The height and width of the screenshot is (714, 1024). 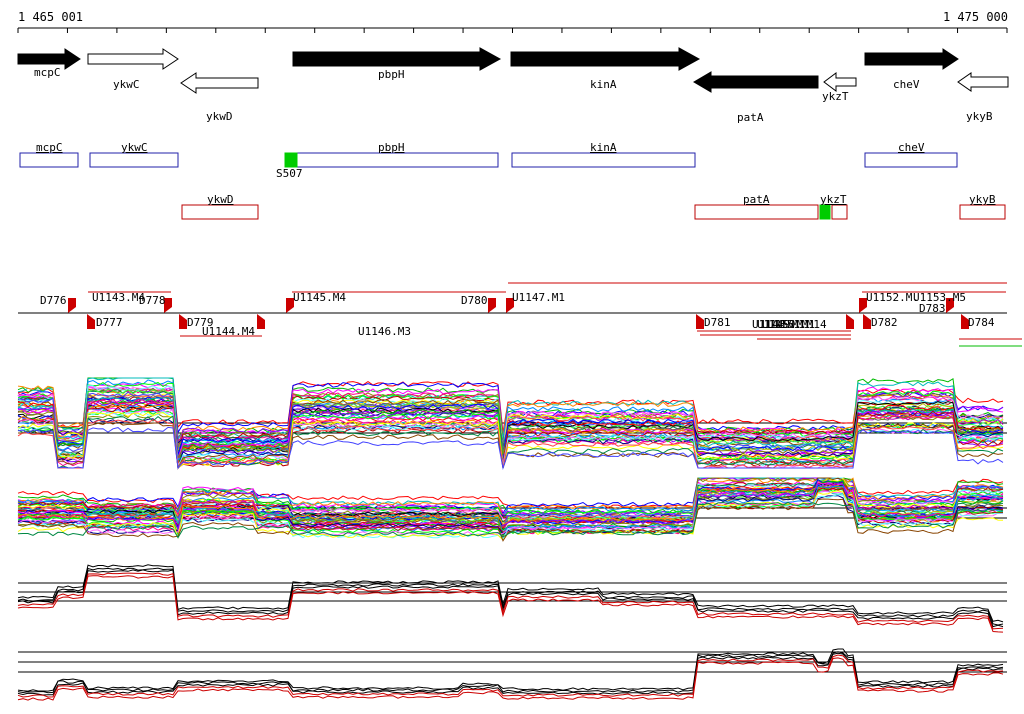 I want to click on site-marker-ykzT-site, so click(x=825, y=212).